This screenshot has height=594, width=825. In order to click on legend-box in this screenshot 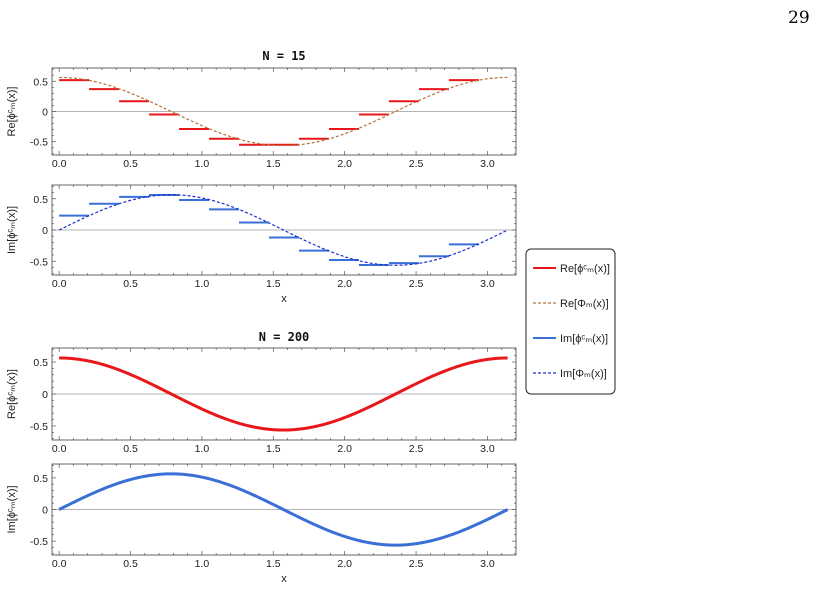, I will do `click(570, 321)`.